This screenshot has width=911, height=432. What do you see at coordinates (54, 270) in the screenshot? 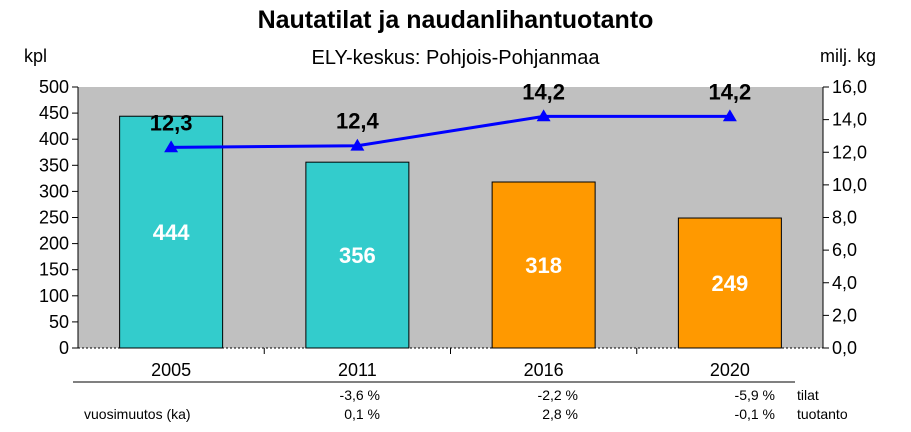
I see `y-left-tick-label: 150` at bounding box center [54, 270].